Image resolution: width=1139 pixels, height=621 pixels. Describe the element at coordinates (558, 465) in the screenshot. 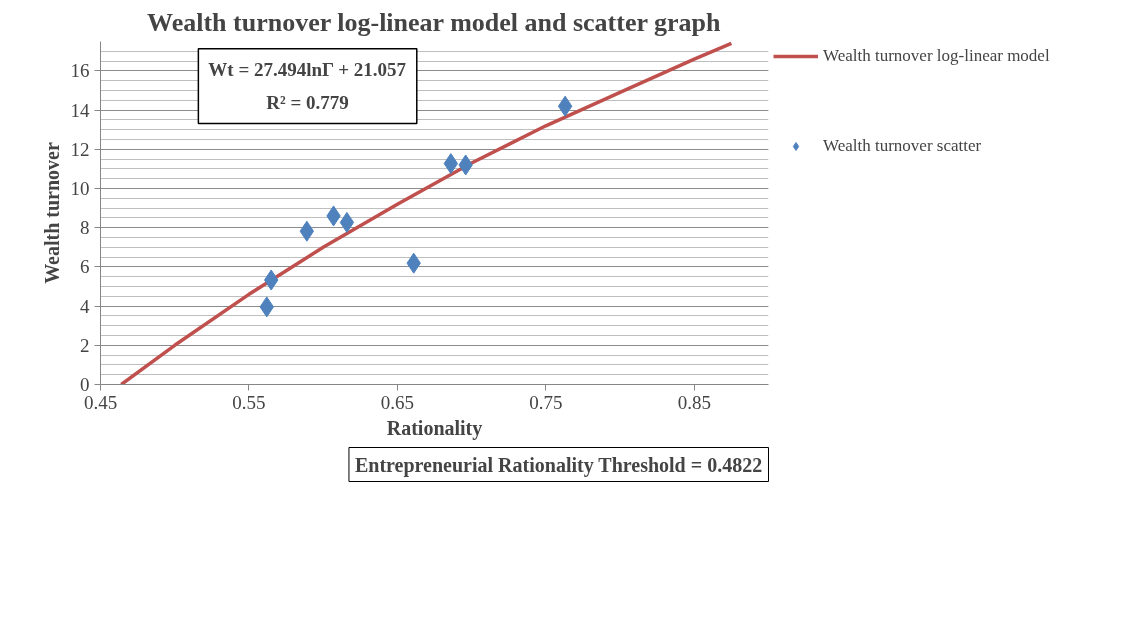

I see `text: Entrepreneurial Rationality Threshold = 0.4822` at that location.